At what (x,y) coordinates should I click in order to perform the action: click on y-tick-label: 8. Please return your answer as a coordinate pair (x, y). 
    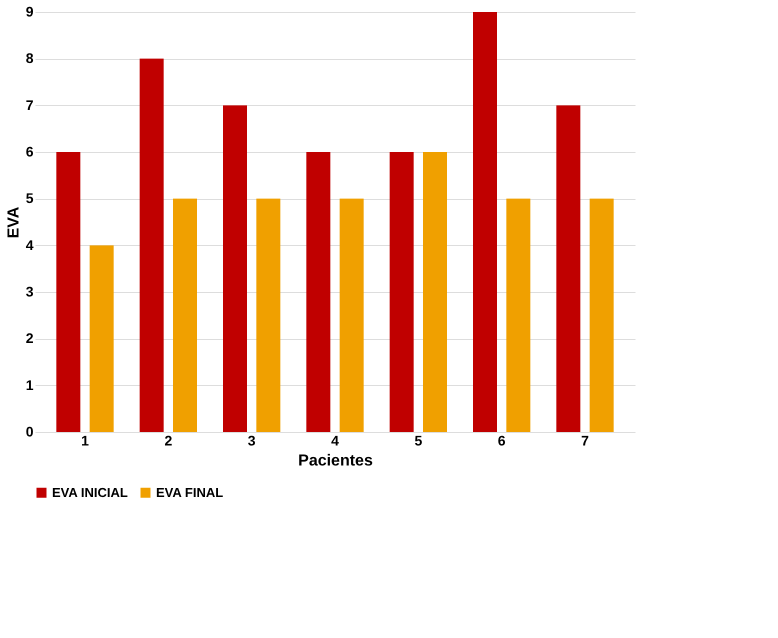
    Looking at the image, I should click on (30, 58).